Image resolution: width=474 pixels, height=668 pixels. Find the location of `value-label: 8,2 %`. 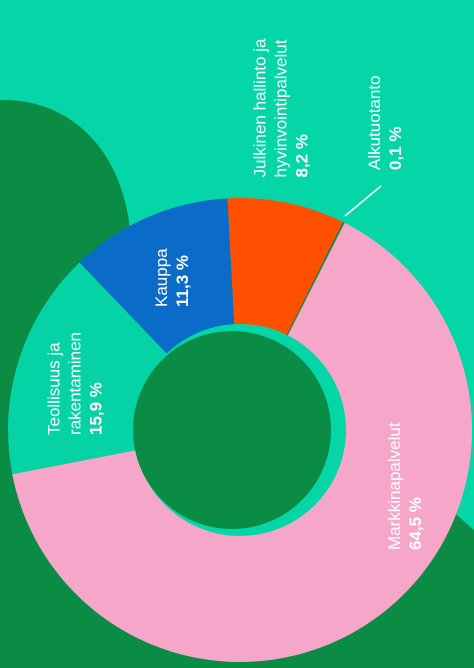

value-label: 8,2 % is located at coordinates (302, 156).